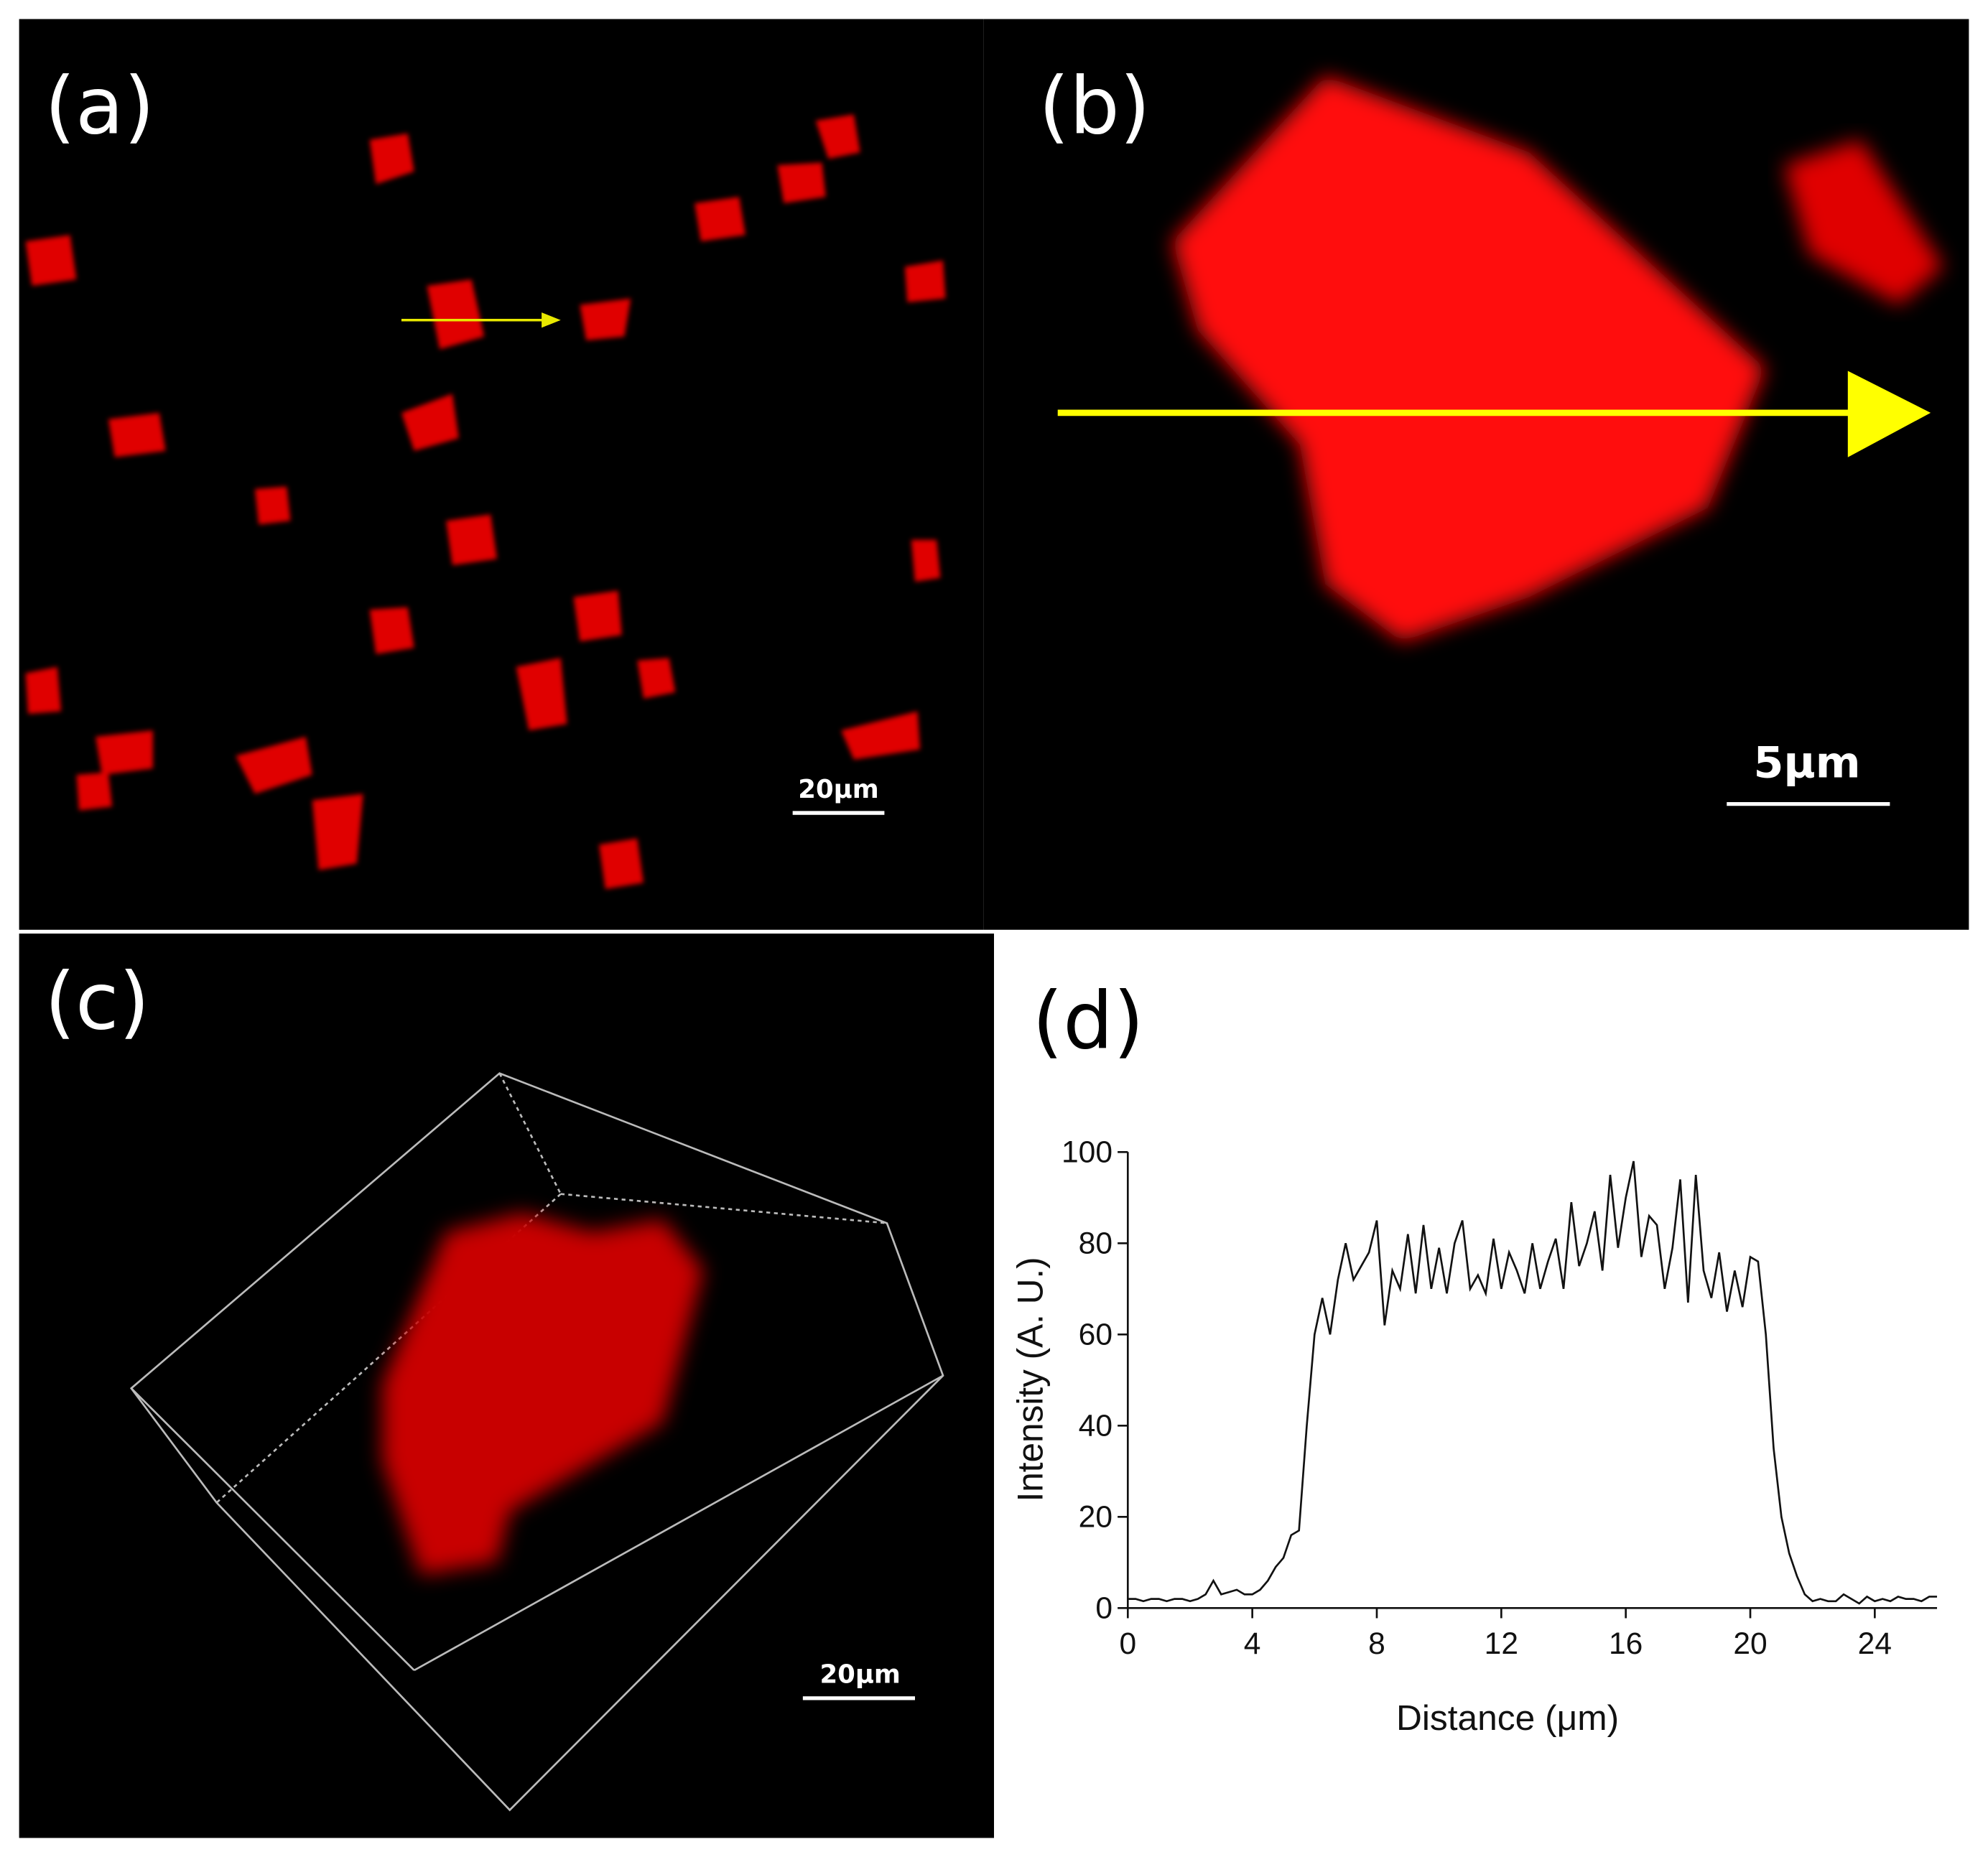 This screenshot has width=1988, height=1857. What do you see at coordinates (100, 106) in the screenshot?
I see `panel-label: (a)` at bounding box center [100, 106].